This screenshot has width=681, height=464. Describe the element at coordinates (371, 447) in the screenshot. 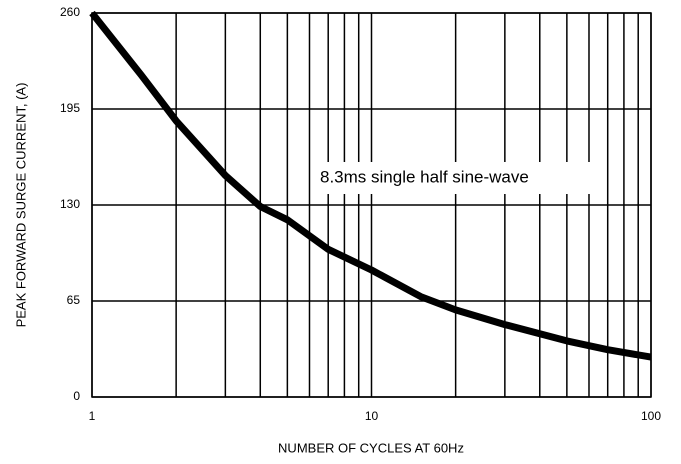

I see `x-axis-label: NUMBER OF CYCLES AT 60Hz` at that location.